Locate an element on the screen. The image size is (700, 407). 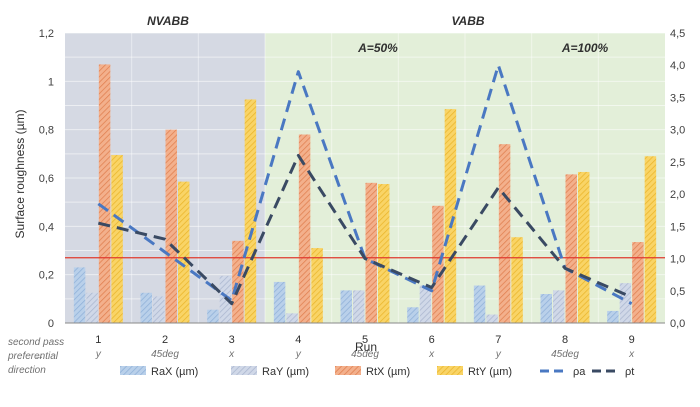
x-tick-label-run-1: 1 is located at coordinates (98, 340).